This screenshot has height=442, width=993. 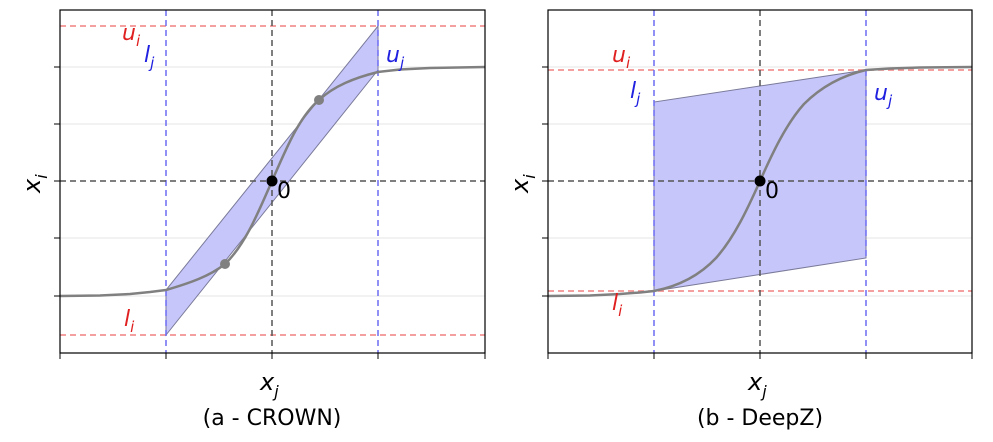 I want to click on panel-caption: (a - CROWN), so click(x=272, y=418).